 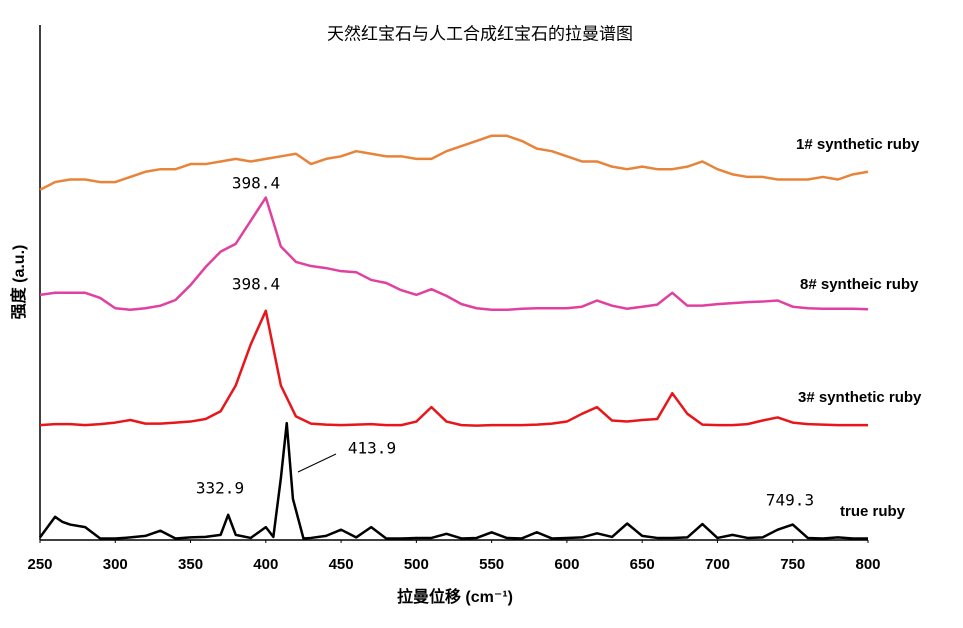 What do you see at coordinates (372, 448) in the screenshot?
I see `annotation: 413.9` at bounding box center [372, 448].